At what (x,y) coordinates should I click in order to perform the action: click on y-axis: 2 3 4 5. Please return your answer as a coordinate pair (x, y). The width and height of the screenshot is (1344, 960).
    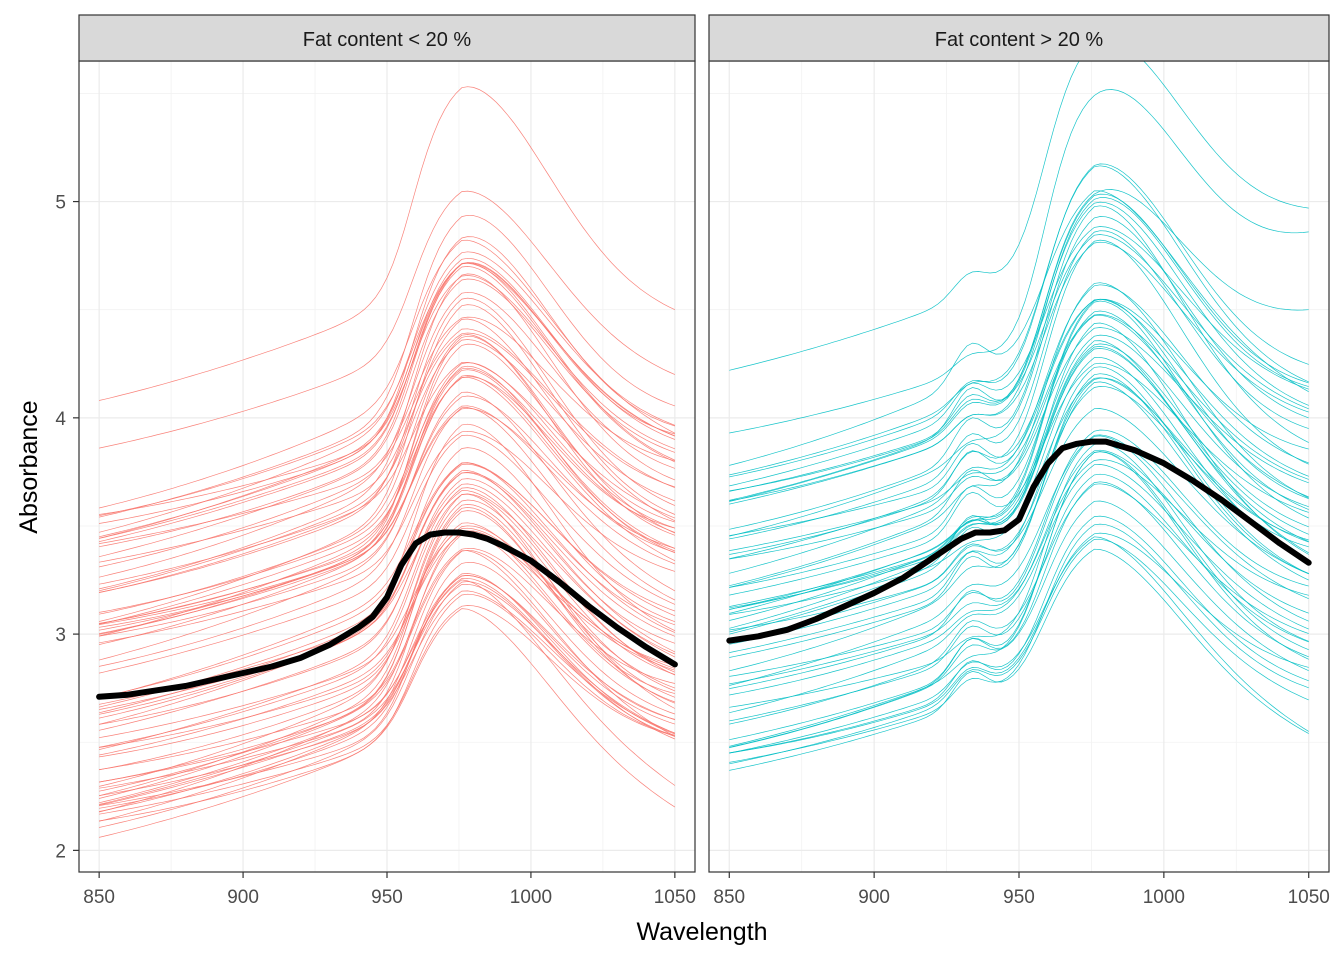
    Looking at the image, I should click on (67, 527).